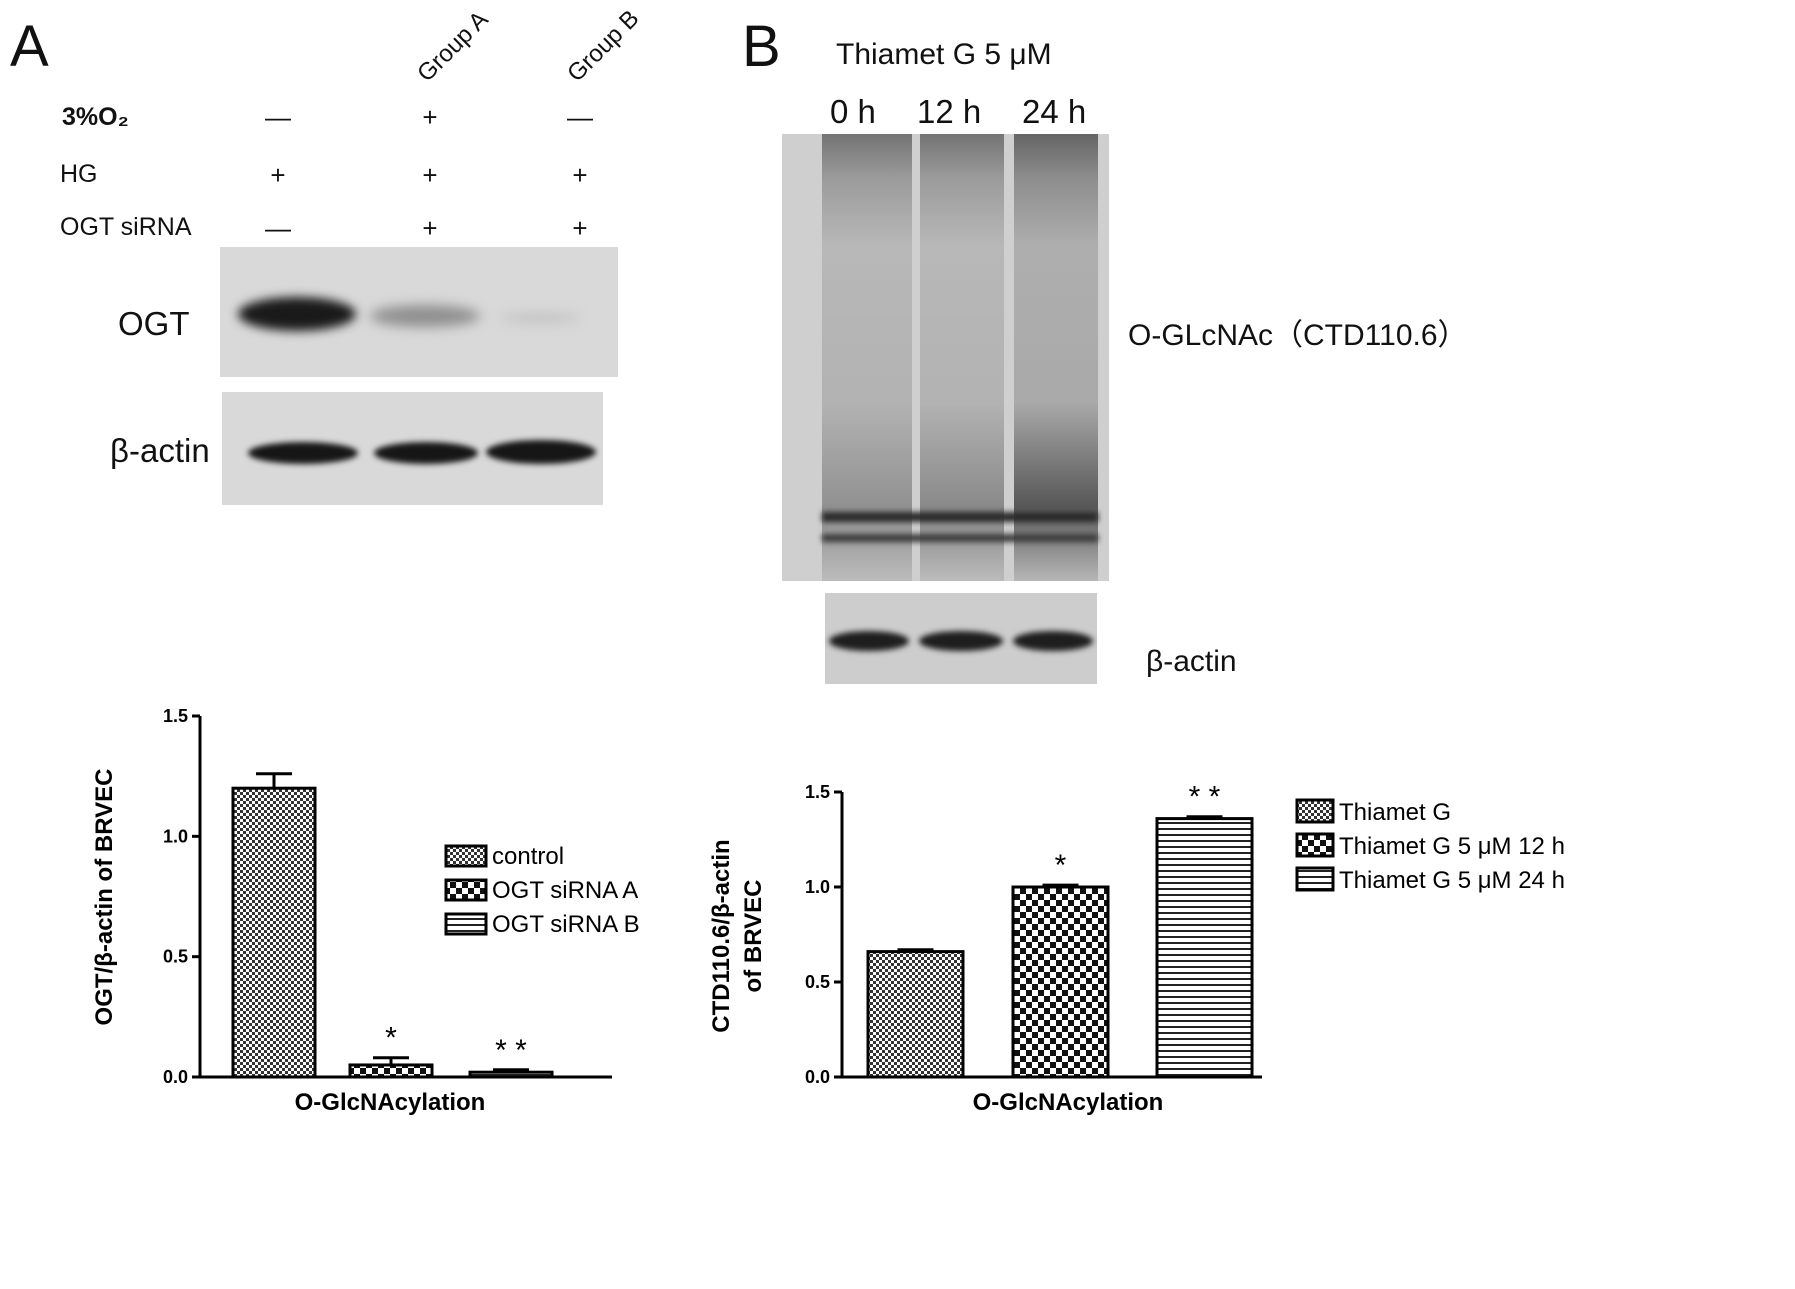 Image resolution: width=1795 pixels, height=1289 pixels. What do you see at coordinates (753, 936) in the screenshot?
I see `y-axis-title: of BRVEC` at bounding box center [753, 936].